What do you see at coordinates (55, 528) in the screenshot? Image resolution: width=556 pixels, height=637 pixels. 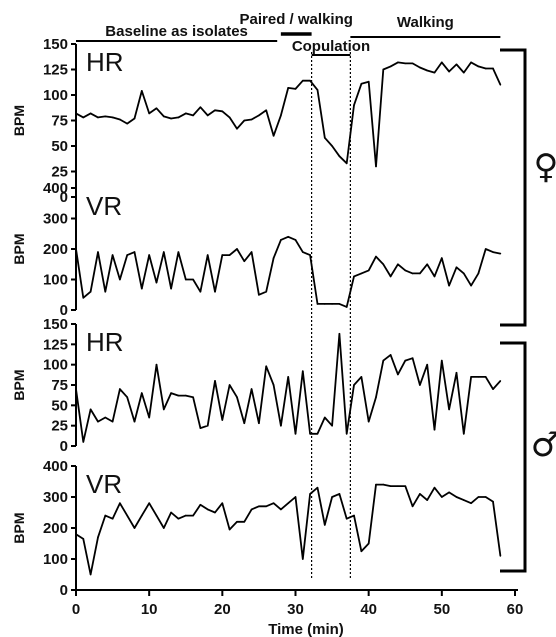 I see `y-tick-label: 200` at bounding box center [55, 528].